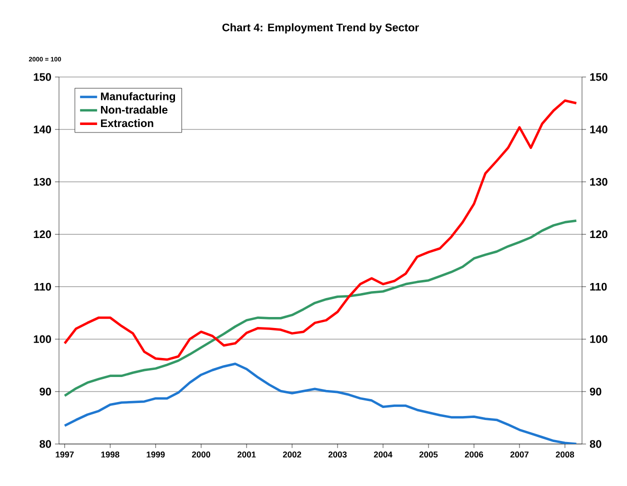  What do you see at coordinates (474, 455) in the screenshot?
I see `x-tick-label: 2006` at bounding box center [474, 455].